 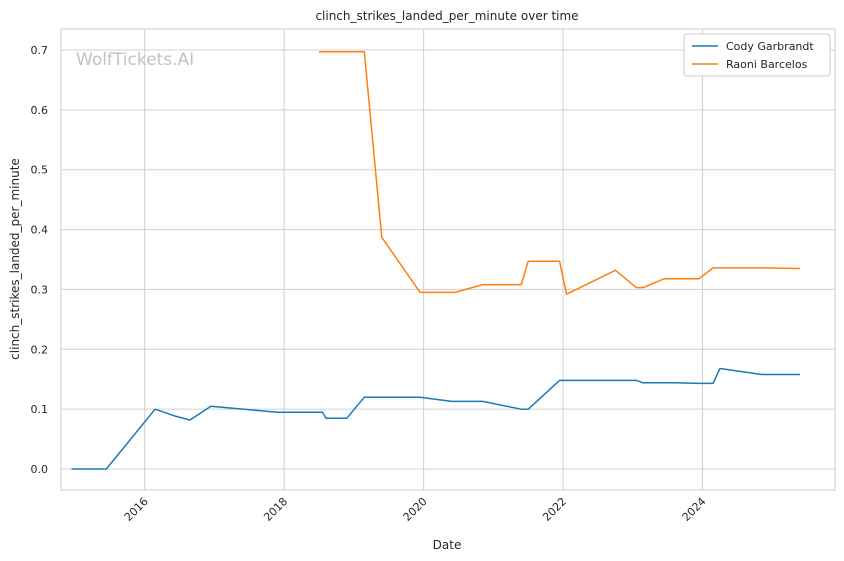 What do you see at coordinates (40, 469) in the screenshot?
I see `y-tick-label: 0.0` at bounding box center [40, 469].